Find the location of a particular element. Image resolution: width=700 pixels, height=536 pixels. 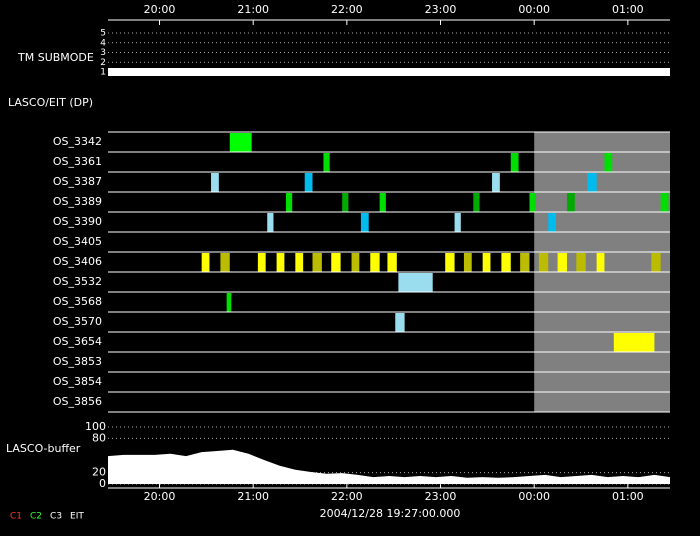

row-label: OS_3342 is located at coordinates (77, 141).